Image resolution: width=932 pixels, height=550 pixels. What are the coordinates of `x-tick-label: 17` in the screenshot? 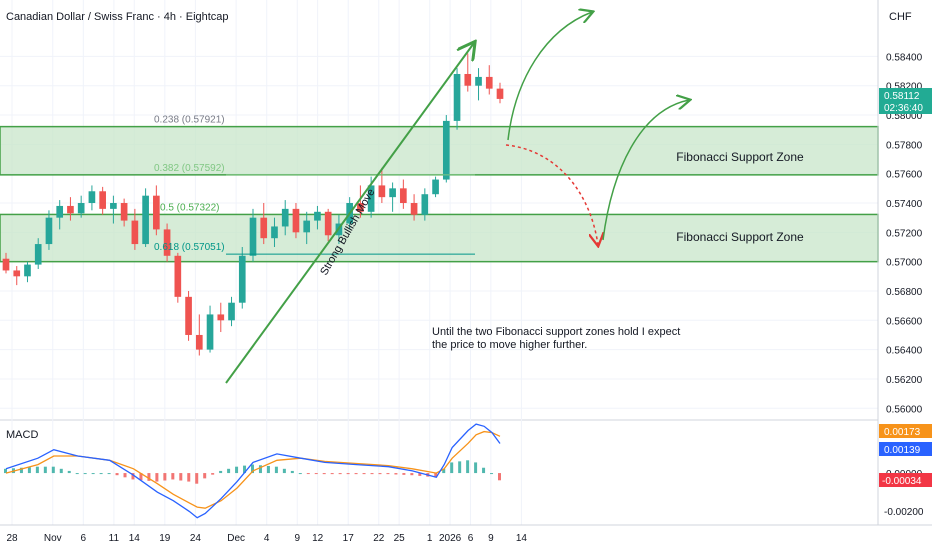 It's located at (349, 538).